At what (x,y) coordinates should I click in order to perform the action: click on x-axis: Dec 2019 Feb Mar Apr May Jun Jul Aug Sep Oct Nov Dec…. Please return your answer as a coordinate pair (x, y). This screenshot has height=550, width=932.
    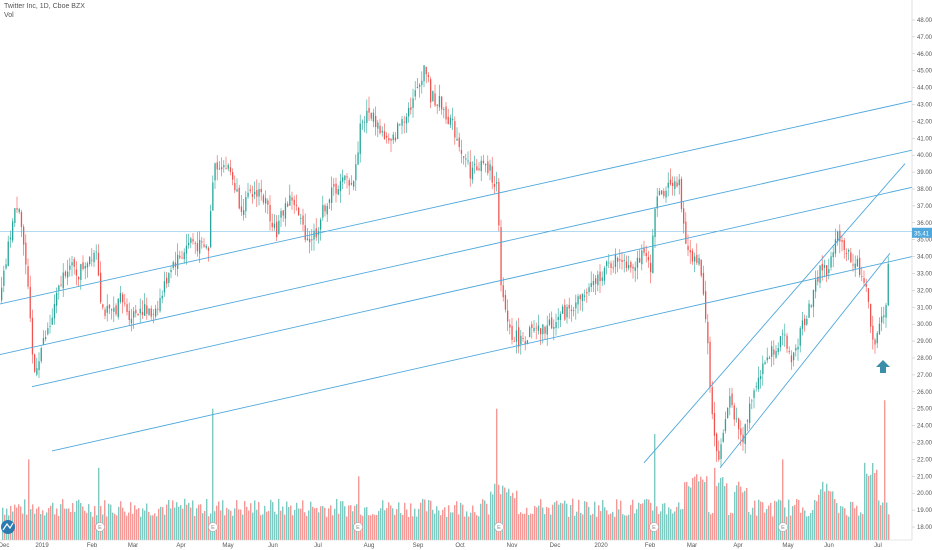
    Looking at the image, I should click on (456, 544).